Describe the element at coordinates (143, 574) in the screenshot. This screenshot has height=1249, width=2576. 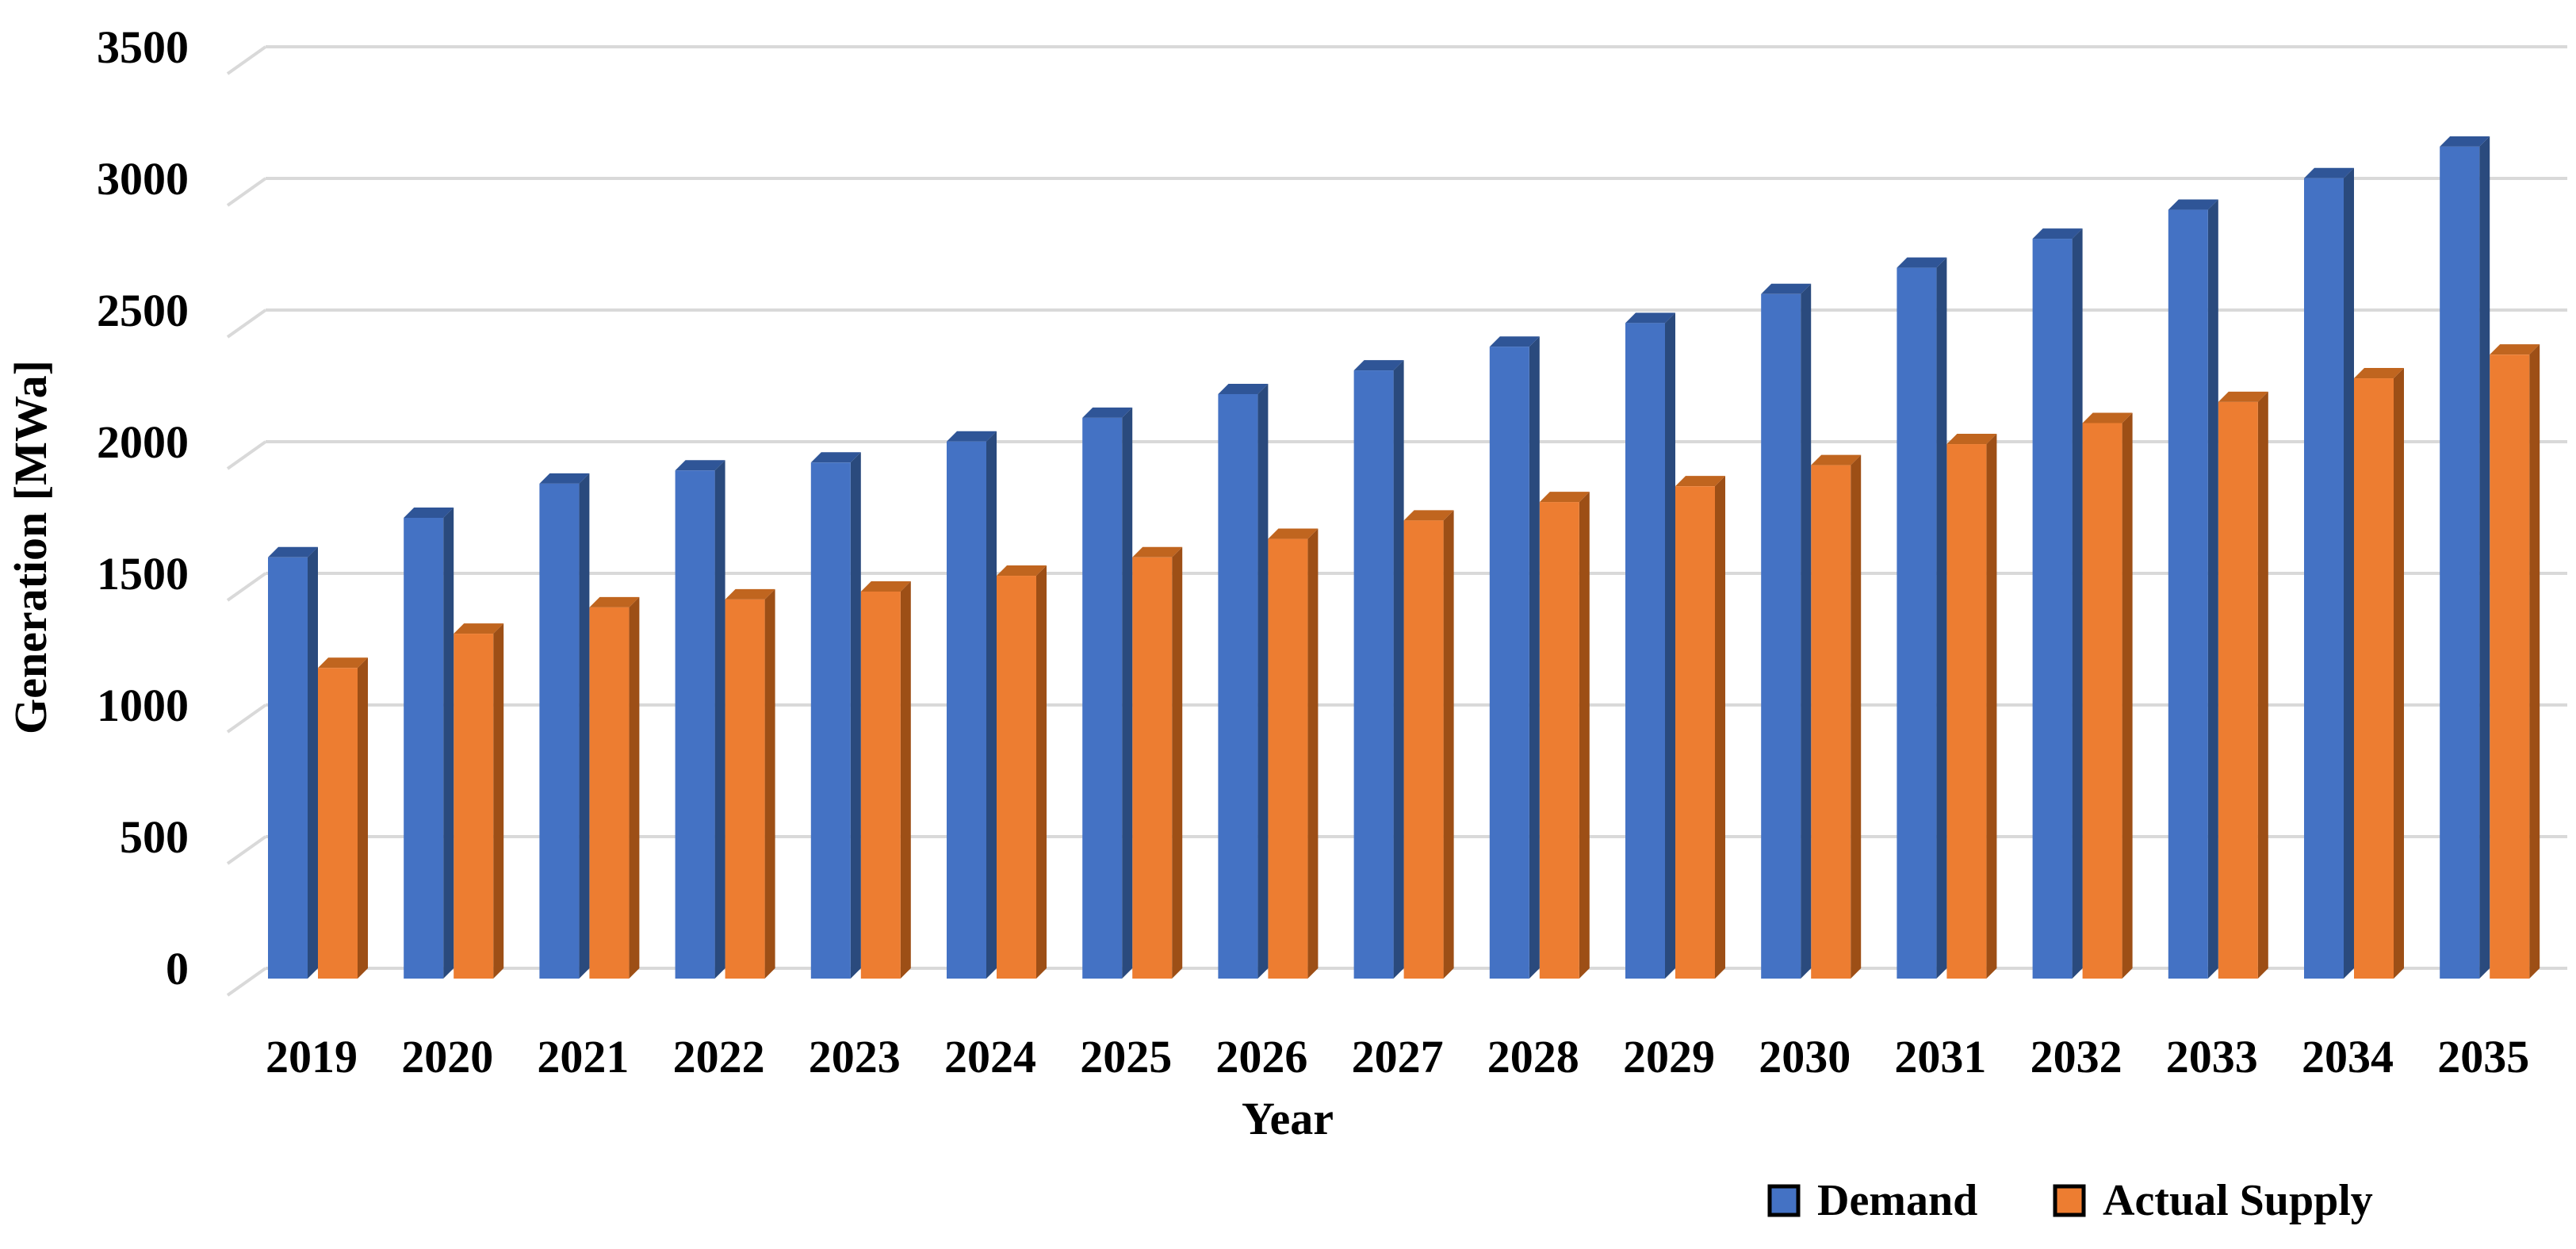
I see `y-tick-label-1500: 1500` at that location.